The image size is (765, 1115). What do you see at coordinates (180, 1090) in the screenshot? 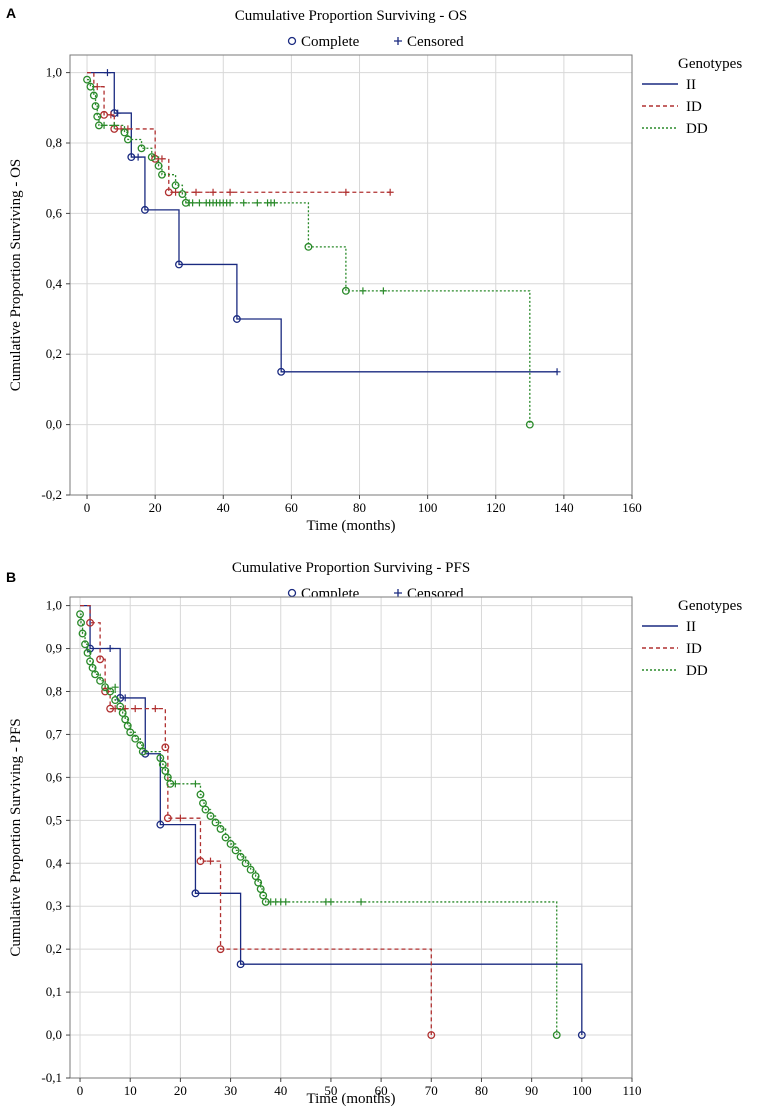
I see `x-tick-label: 20` at bounding box center [180, 1090].